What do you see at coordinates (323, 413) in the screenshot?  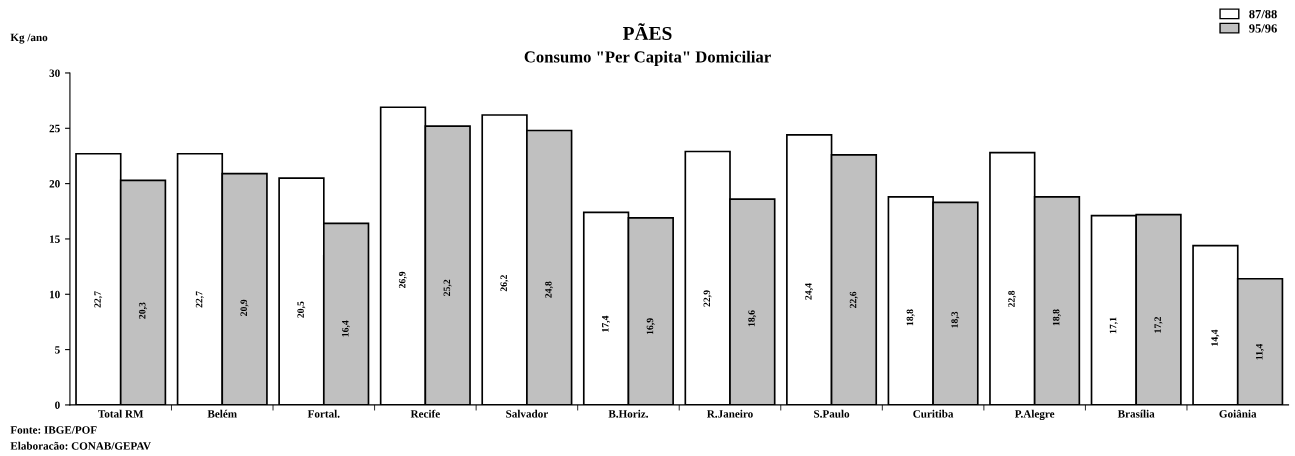 I see `x-tick-label: Fortal.` at bounding box center [323, 413].